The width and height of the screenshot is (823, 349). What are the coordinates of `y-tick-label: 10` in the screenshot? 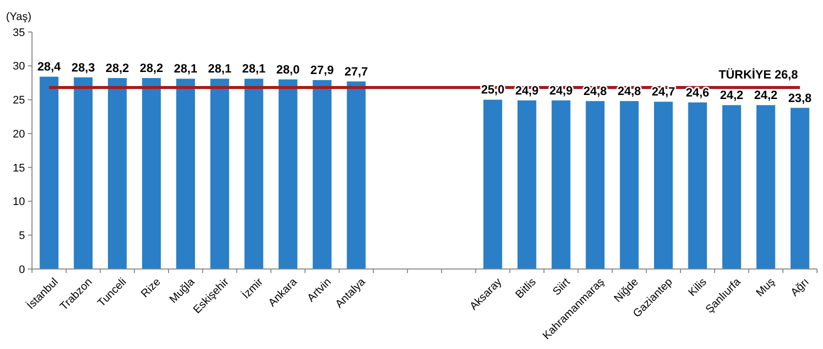 It's located at (18, 202).